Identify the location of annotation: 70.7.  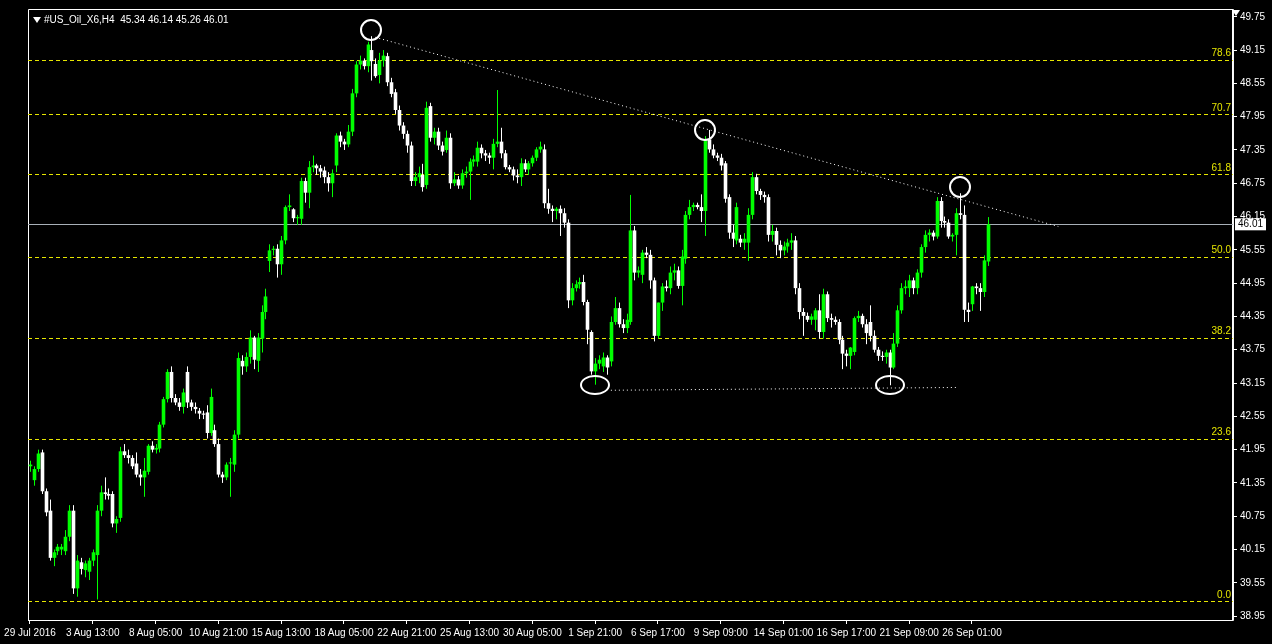
(1221, 107).